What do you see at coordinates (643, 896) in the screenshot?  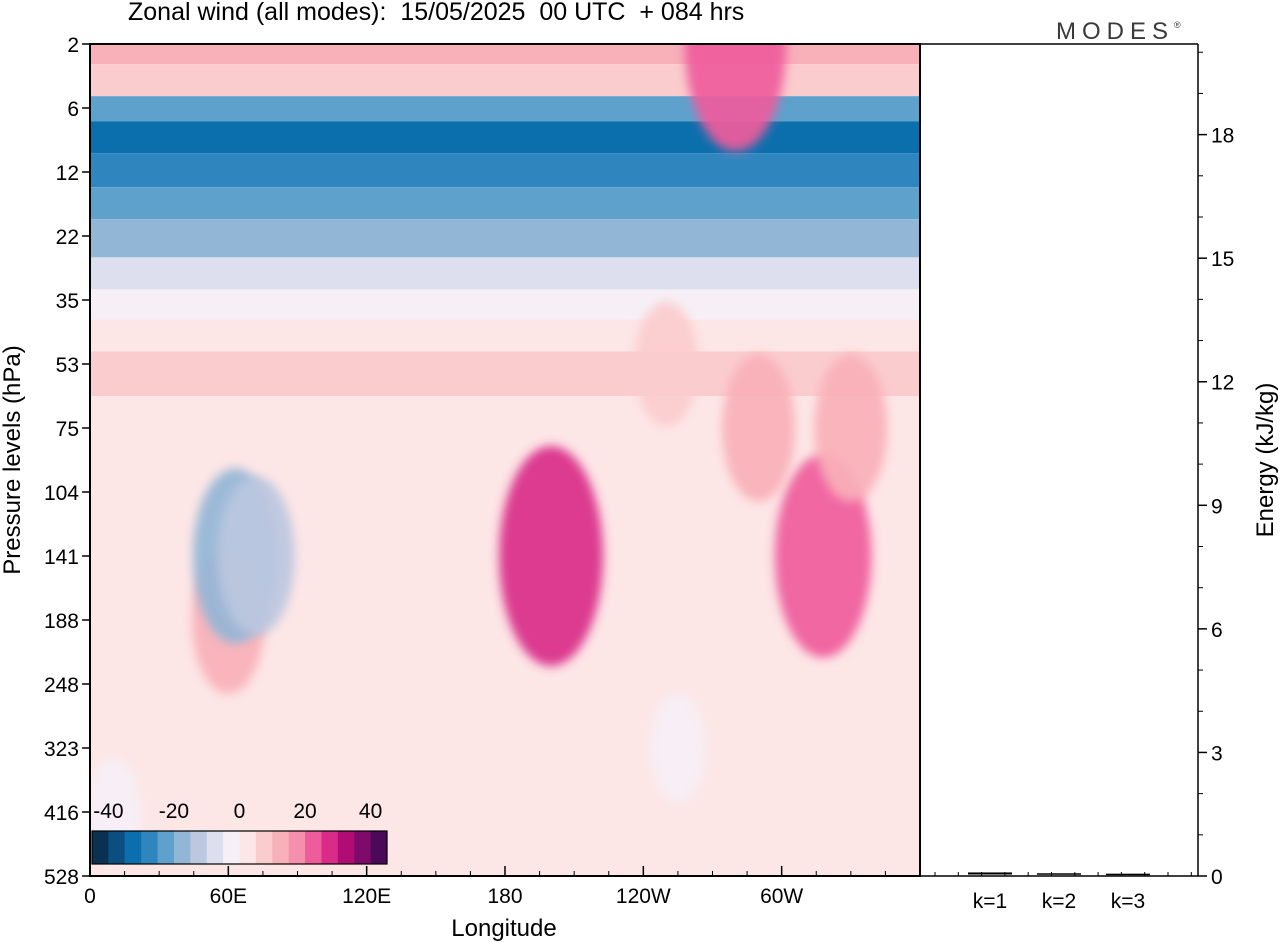 I see `x-tick-label: 120W` at bounding box center [643, 896].